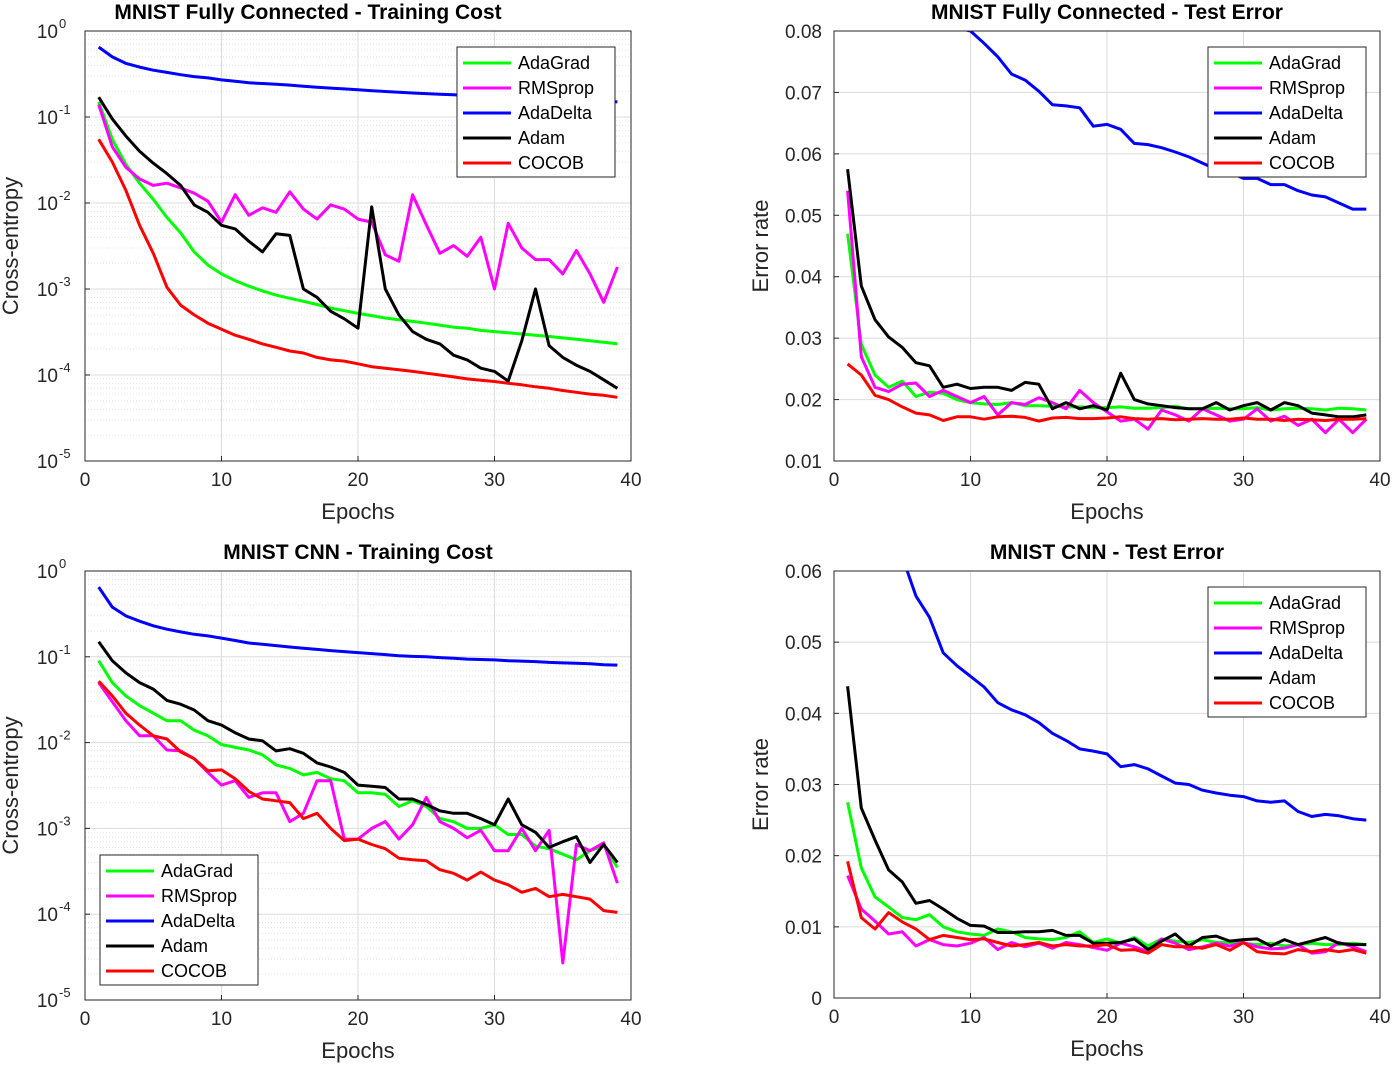  What do you see at coordinates (65, 367) in the screenshot?
I see `y-tick-exponent: -4` at bounding box center [65, 367].